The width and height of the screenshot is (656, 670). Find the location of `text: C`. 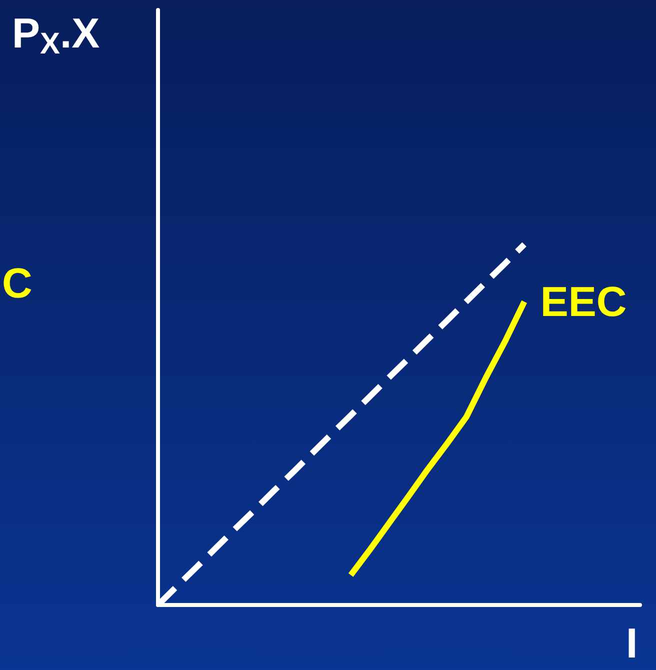

text: C is located at coordinates (17, 283).